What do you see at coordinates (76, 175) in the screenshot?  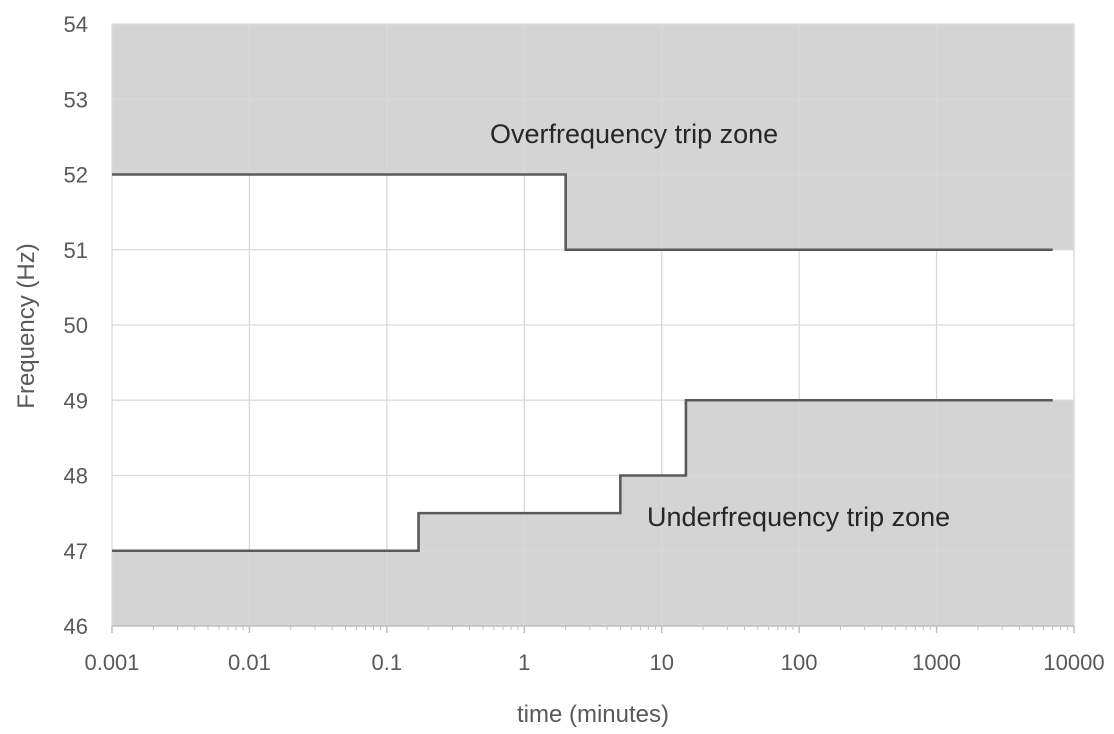 I see `y-tick-label: 52` at bounding box center [76, 175].